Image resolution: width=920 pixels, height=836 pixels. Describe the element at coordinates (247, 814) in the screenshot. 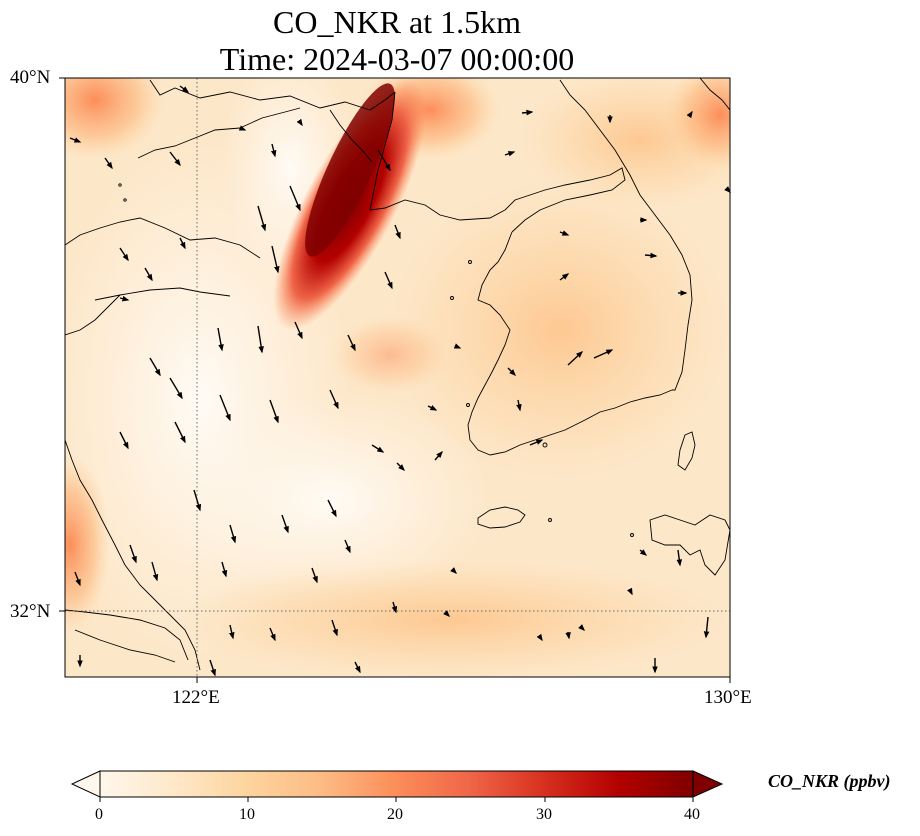

I see `colorbar-tick-10: 10` at that location.